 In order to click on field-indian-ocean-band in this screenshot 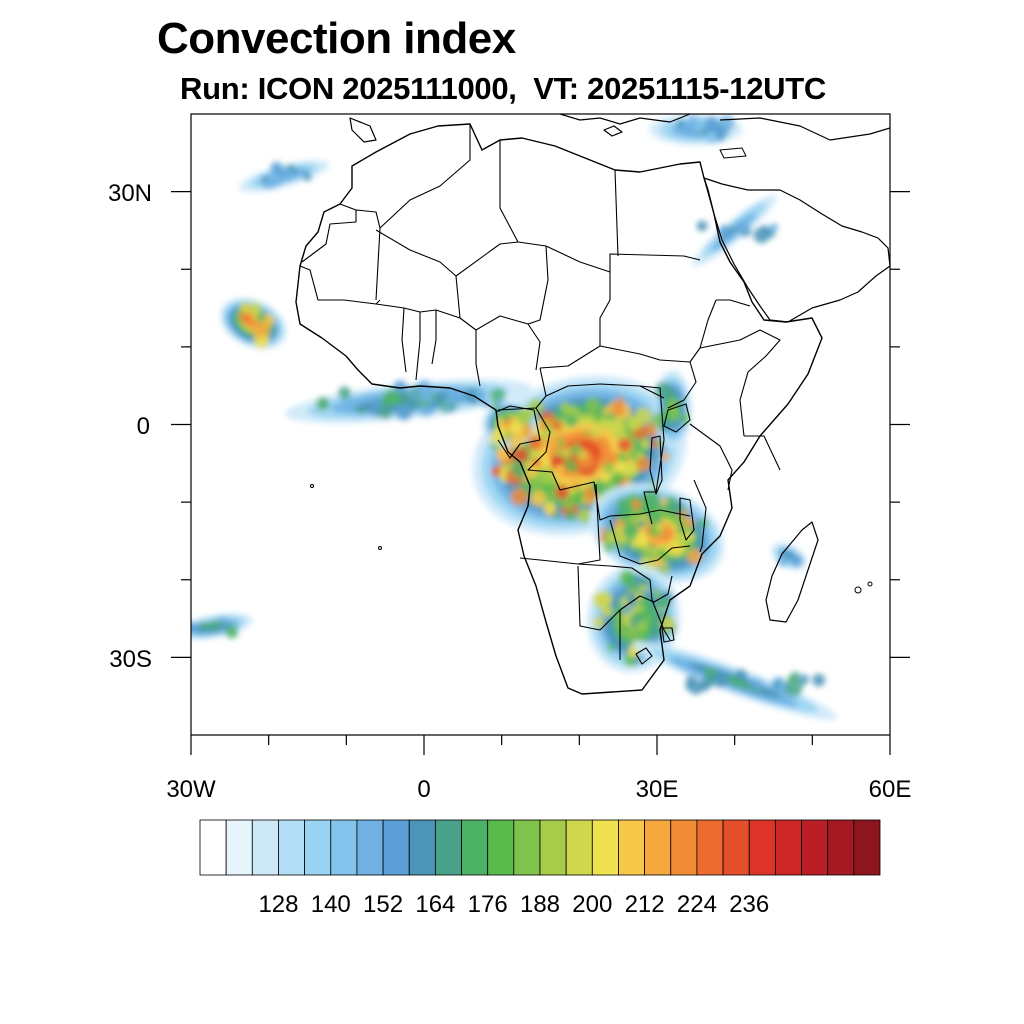, I will do `click(734, 680)`.